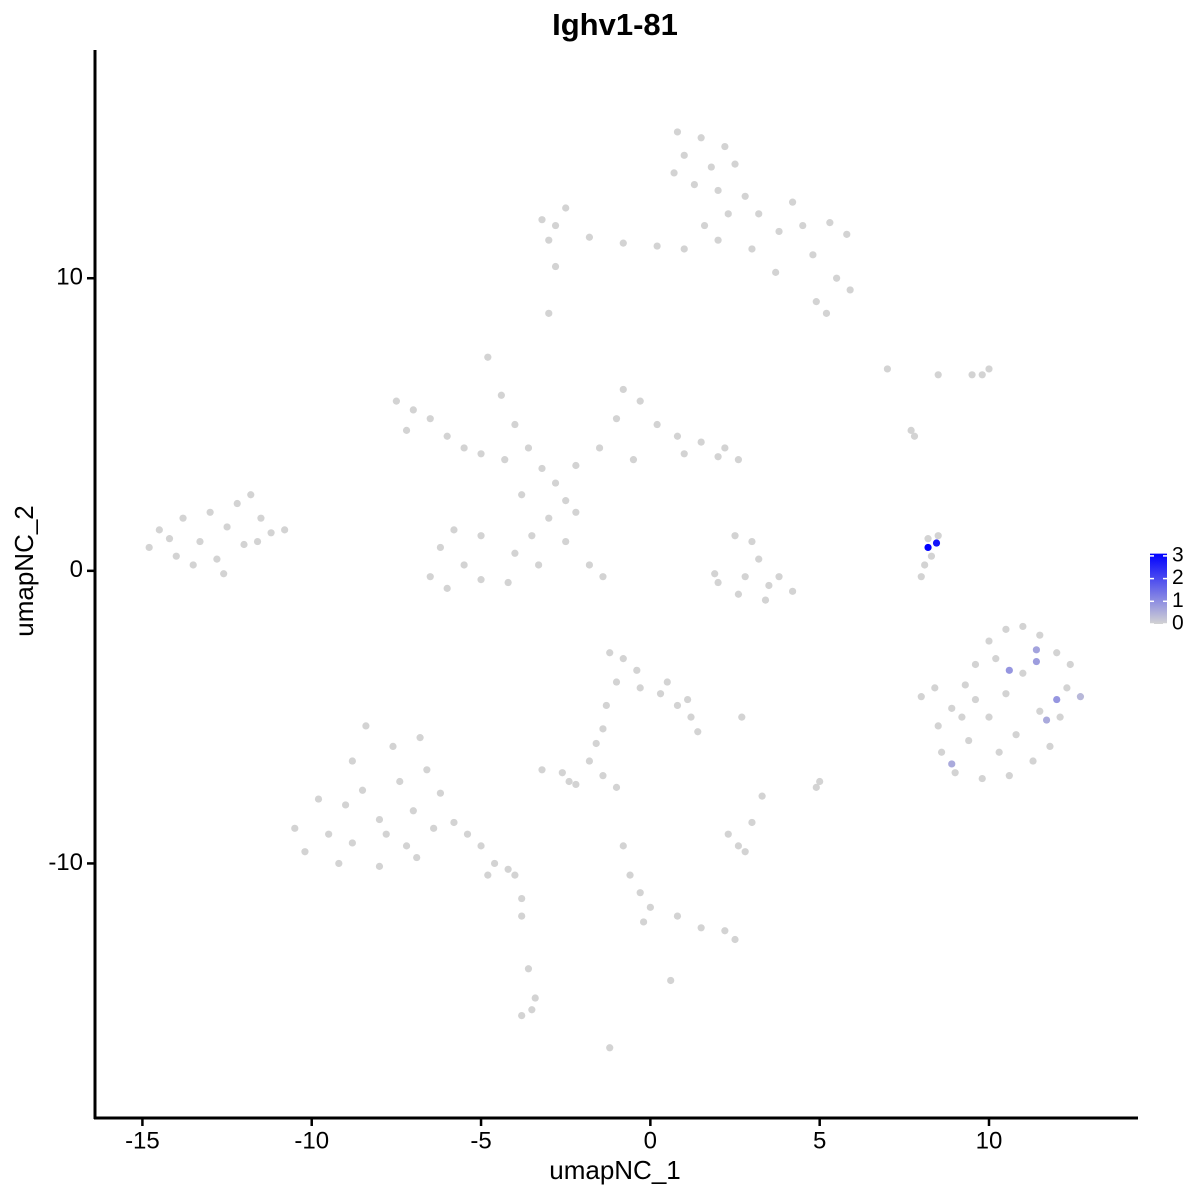  Describe the element at coordinates (69, 277) in the screenshot. I see `y-tick-label: 10` at that location.